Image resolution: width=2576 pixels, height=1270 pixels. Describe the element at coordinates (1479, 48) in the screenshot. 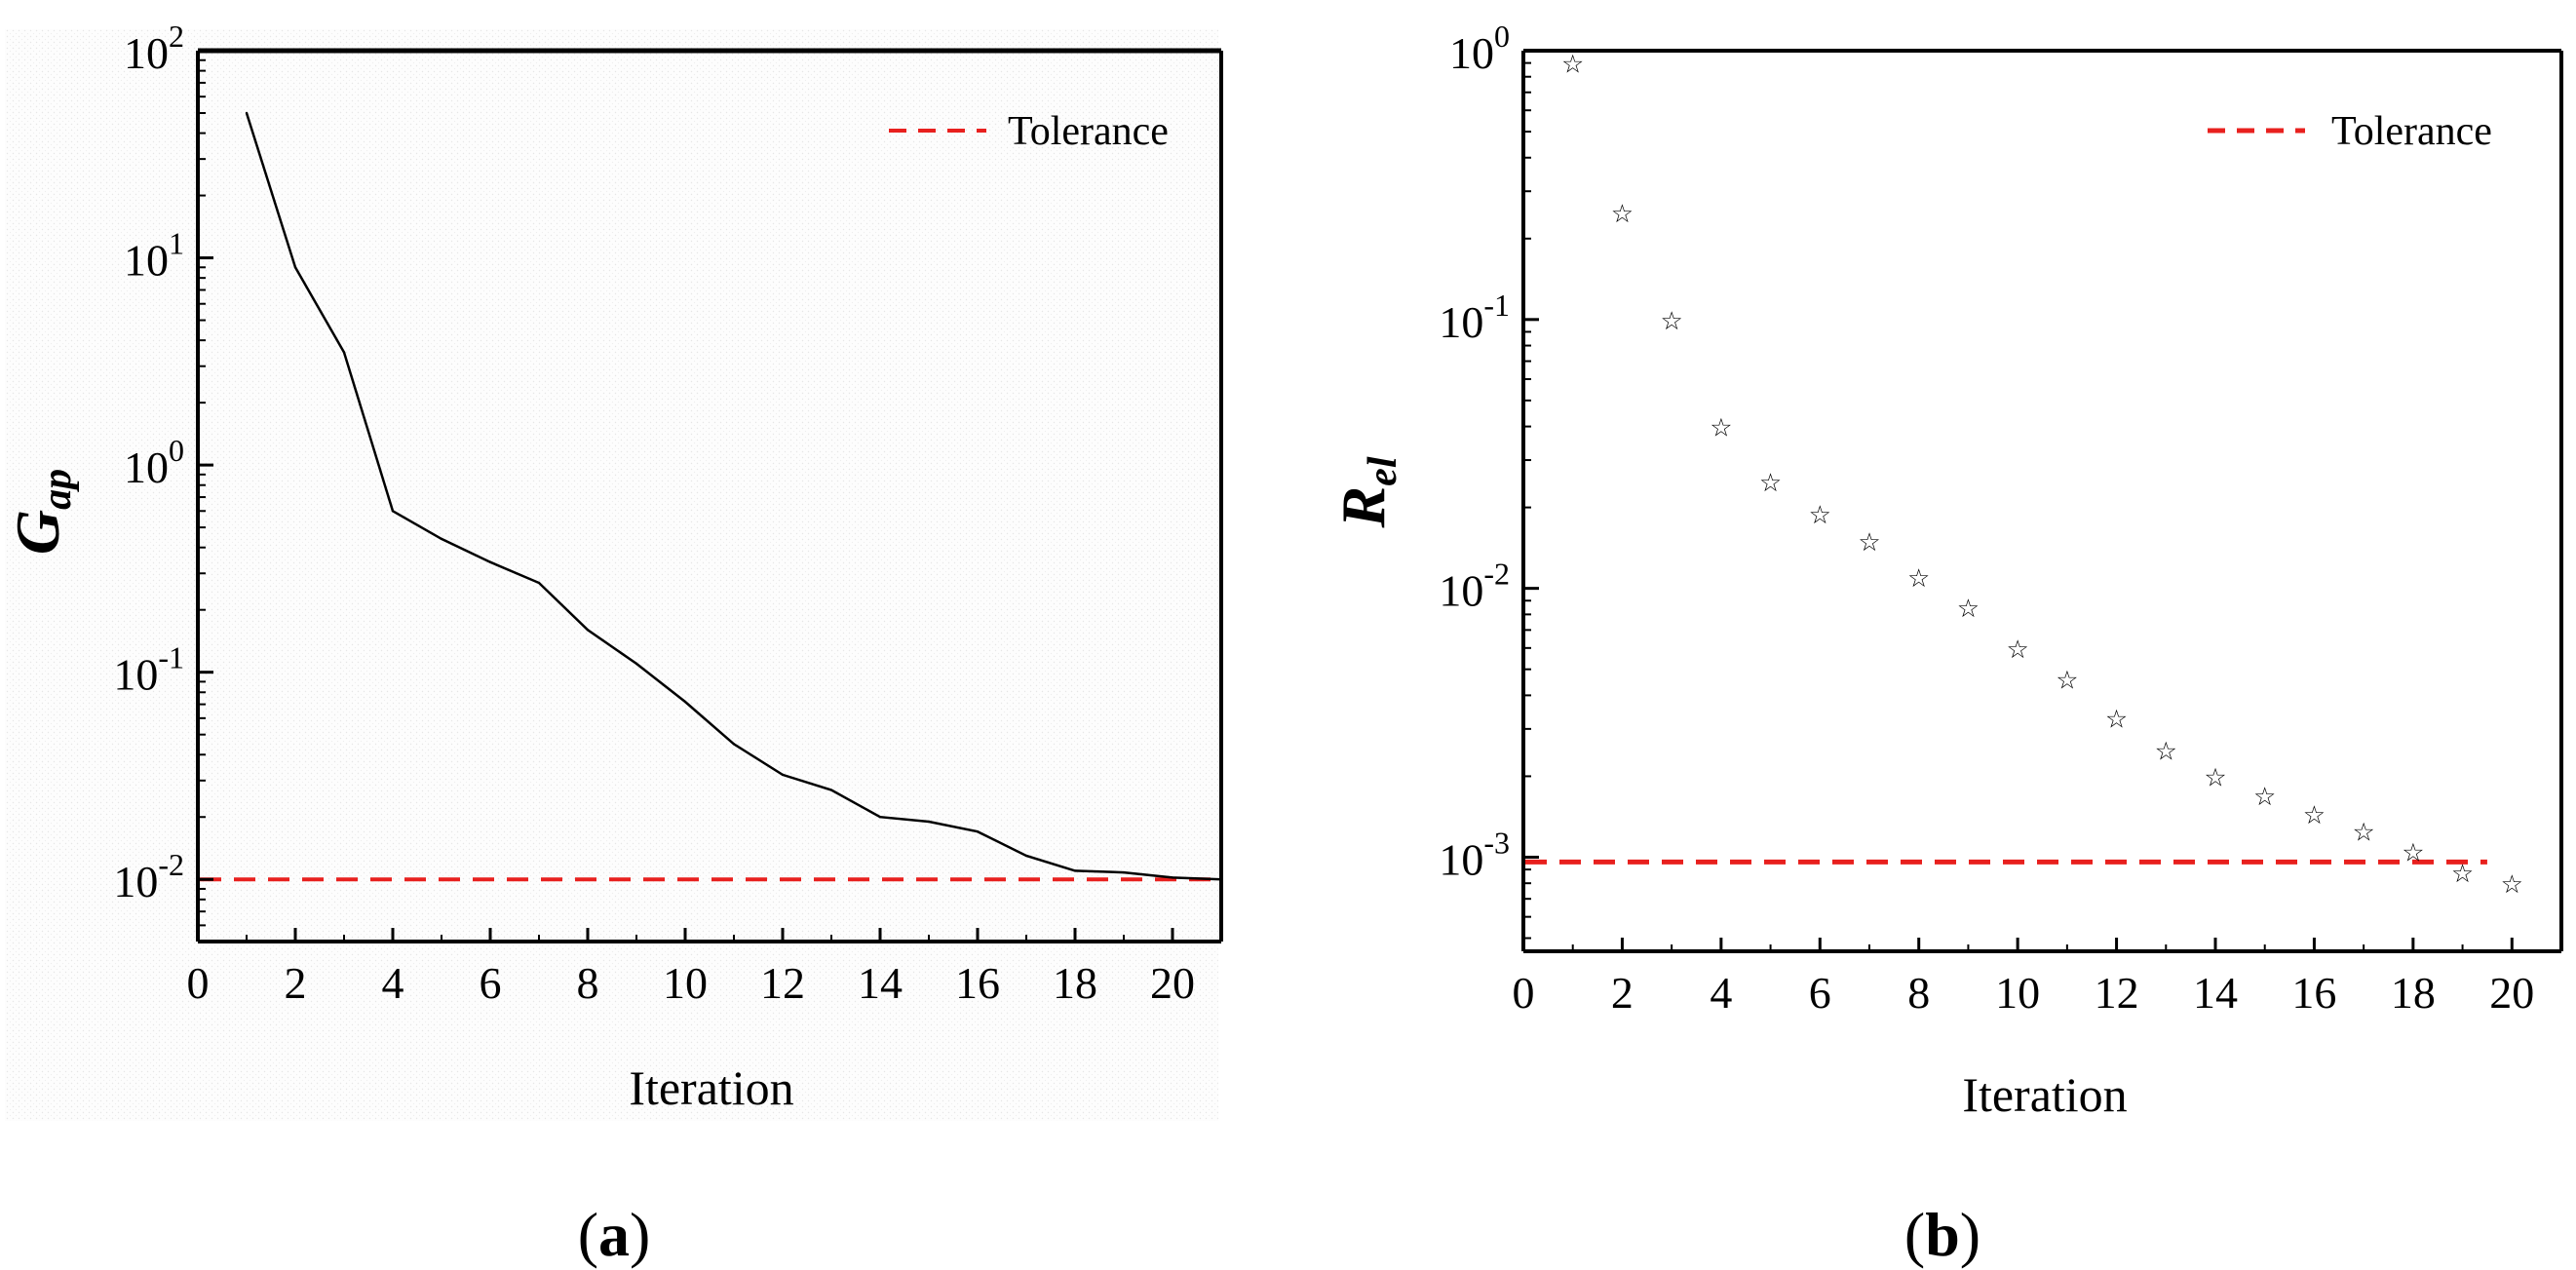

I see `y-tick-label-b-0: 10⁰` at that location.